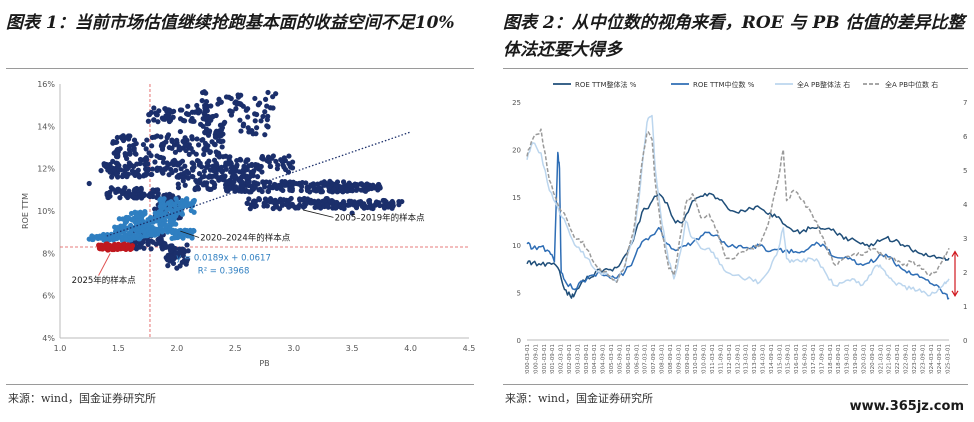  What do you see at coordinates (822, 359) in the screenshot?
I see `x-tick-label: 2017-09-01` at bounding box center [822, 359].